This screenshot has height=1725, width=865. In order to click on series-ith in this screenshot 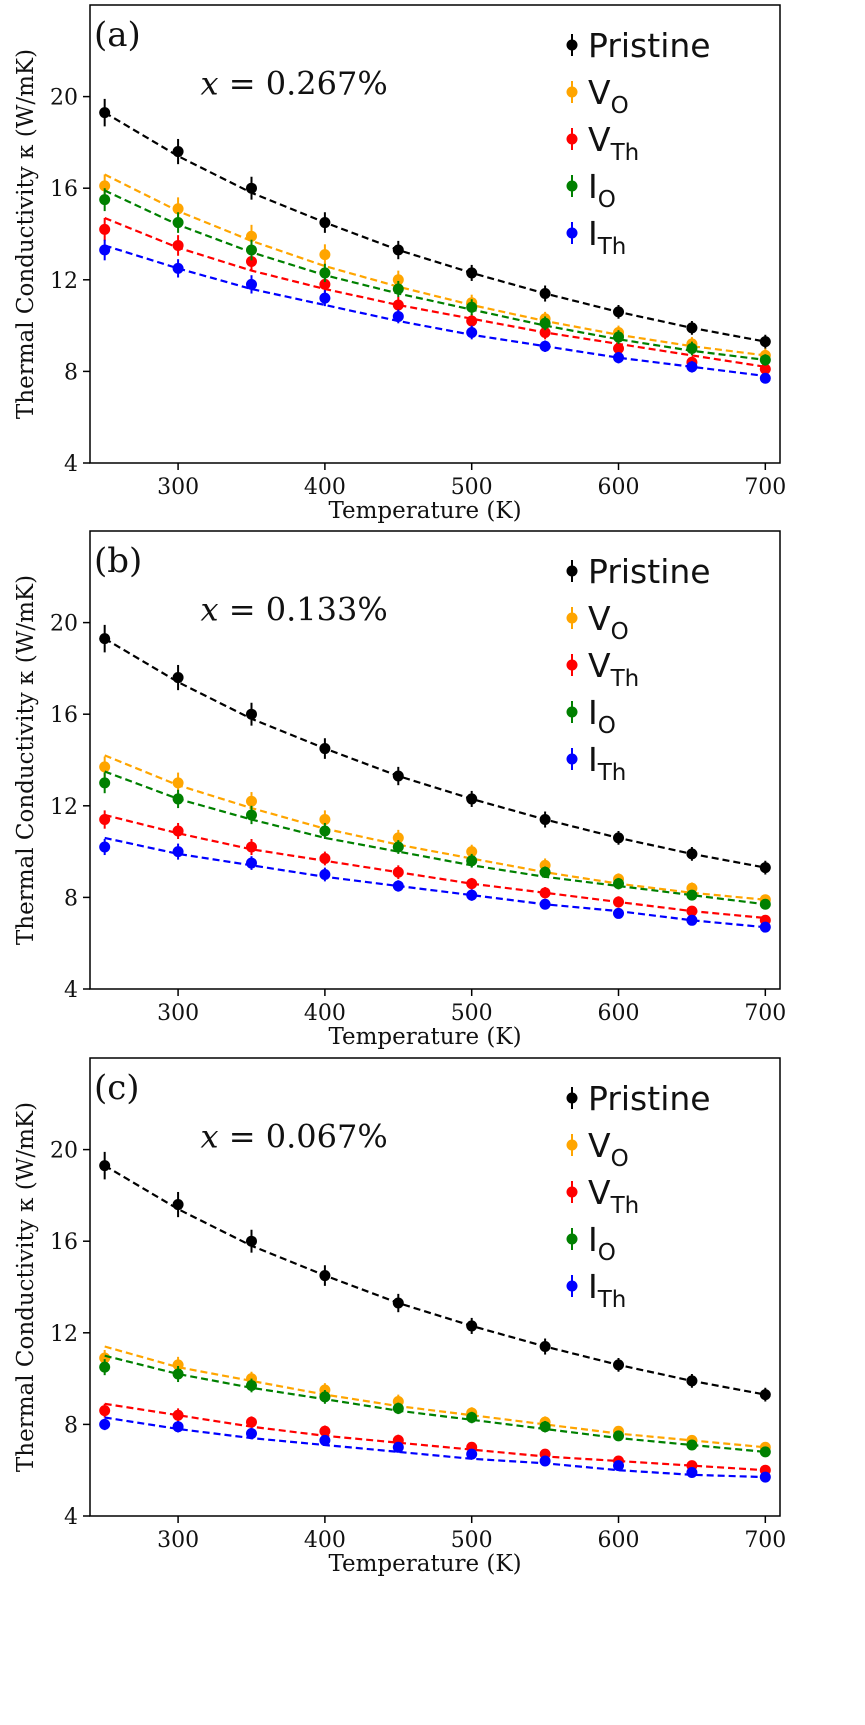, I will do `click(435, 311)`.